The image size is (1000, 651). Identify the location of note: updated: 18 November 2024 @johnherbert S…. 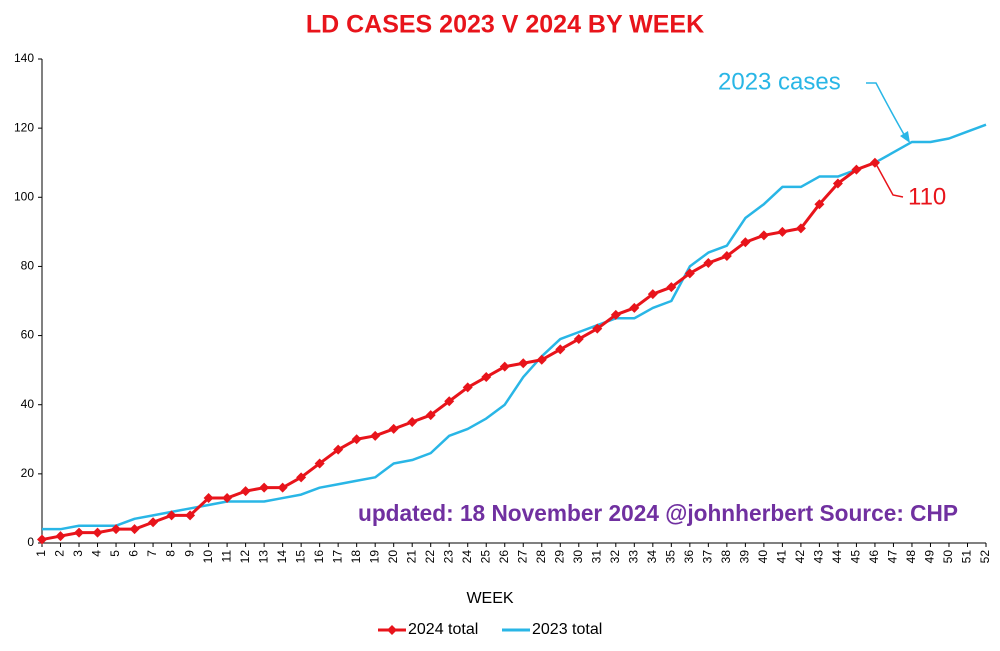
(658, 513).